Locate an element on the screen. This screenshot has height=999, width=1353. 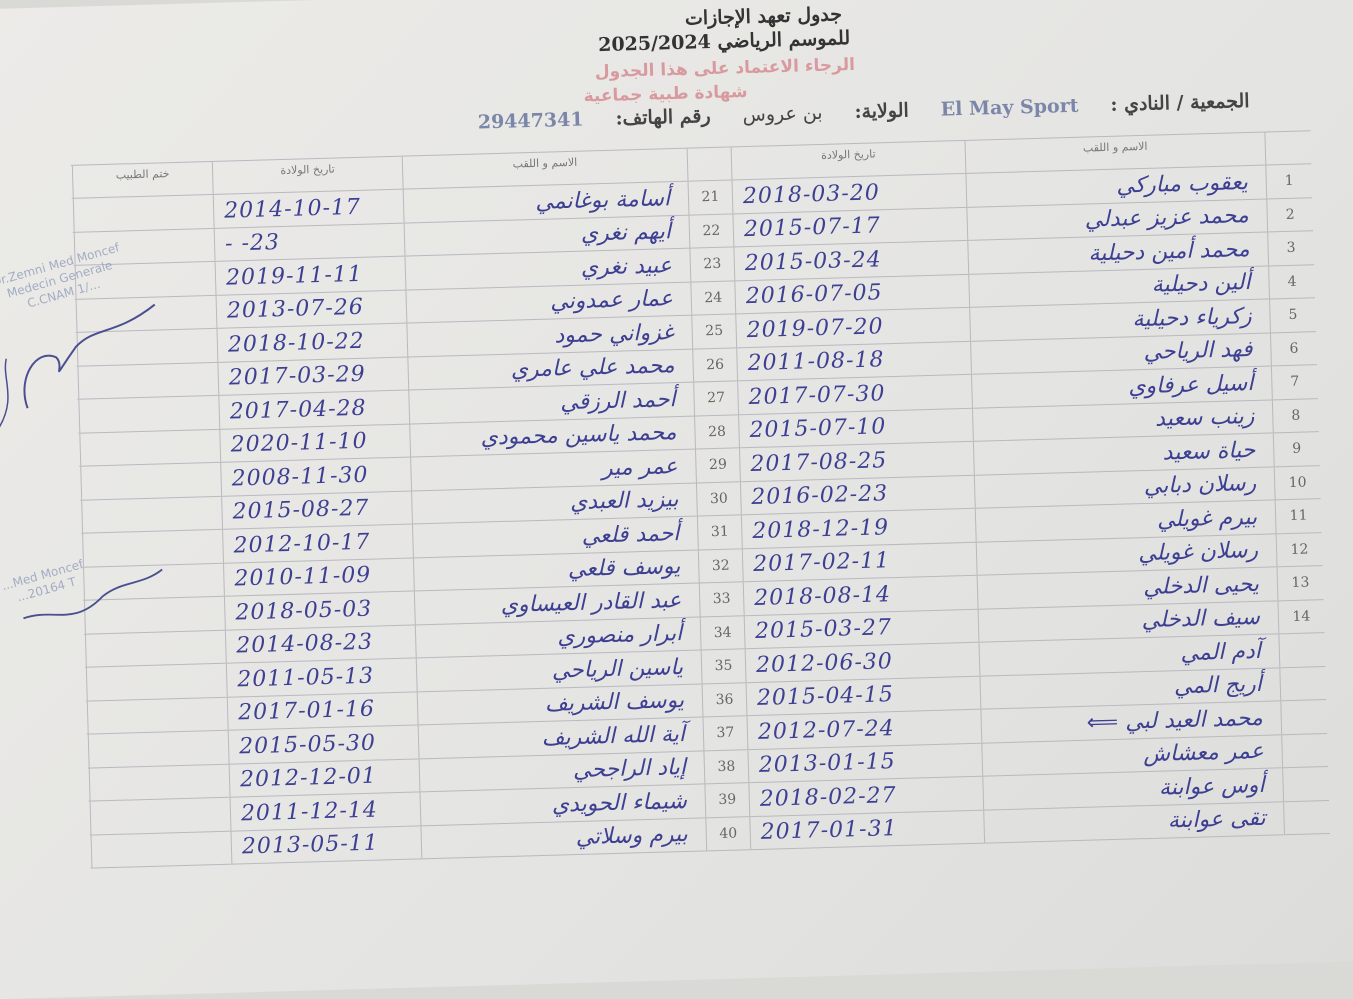
right-num: 10 is located at coordinates (1297, 482).